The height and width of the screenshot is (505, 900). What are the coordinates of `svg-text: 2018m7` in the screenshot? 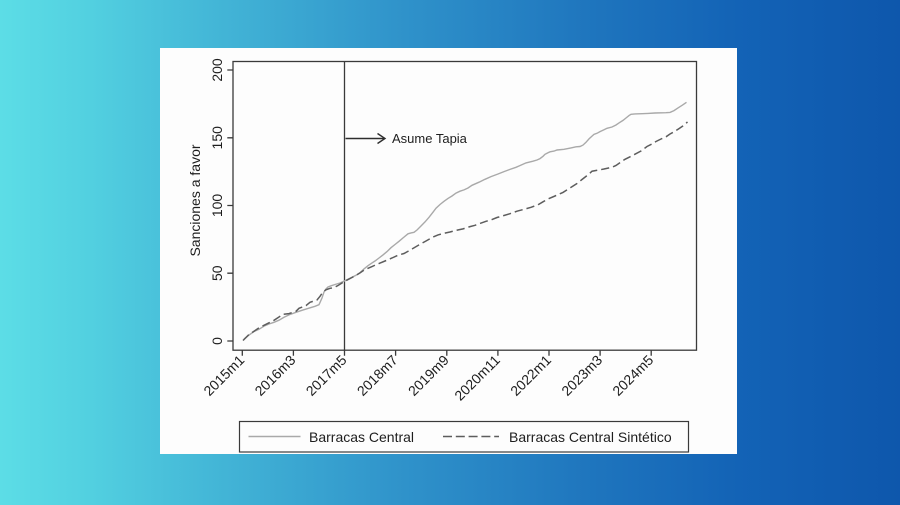 It's located at (377, 375).